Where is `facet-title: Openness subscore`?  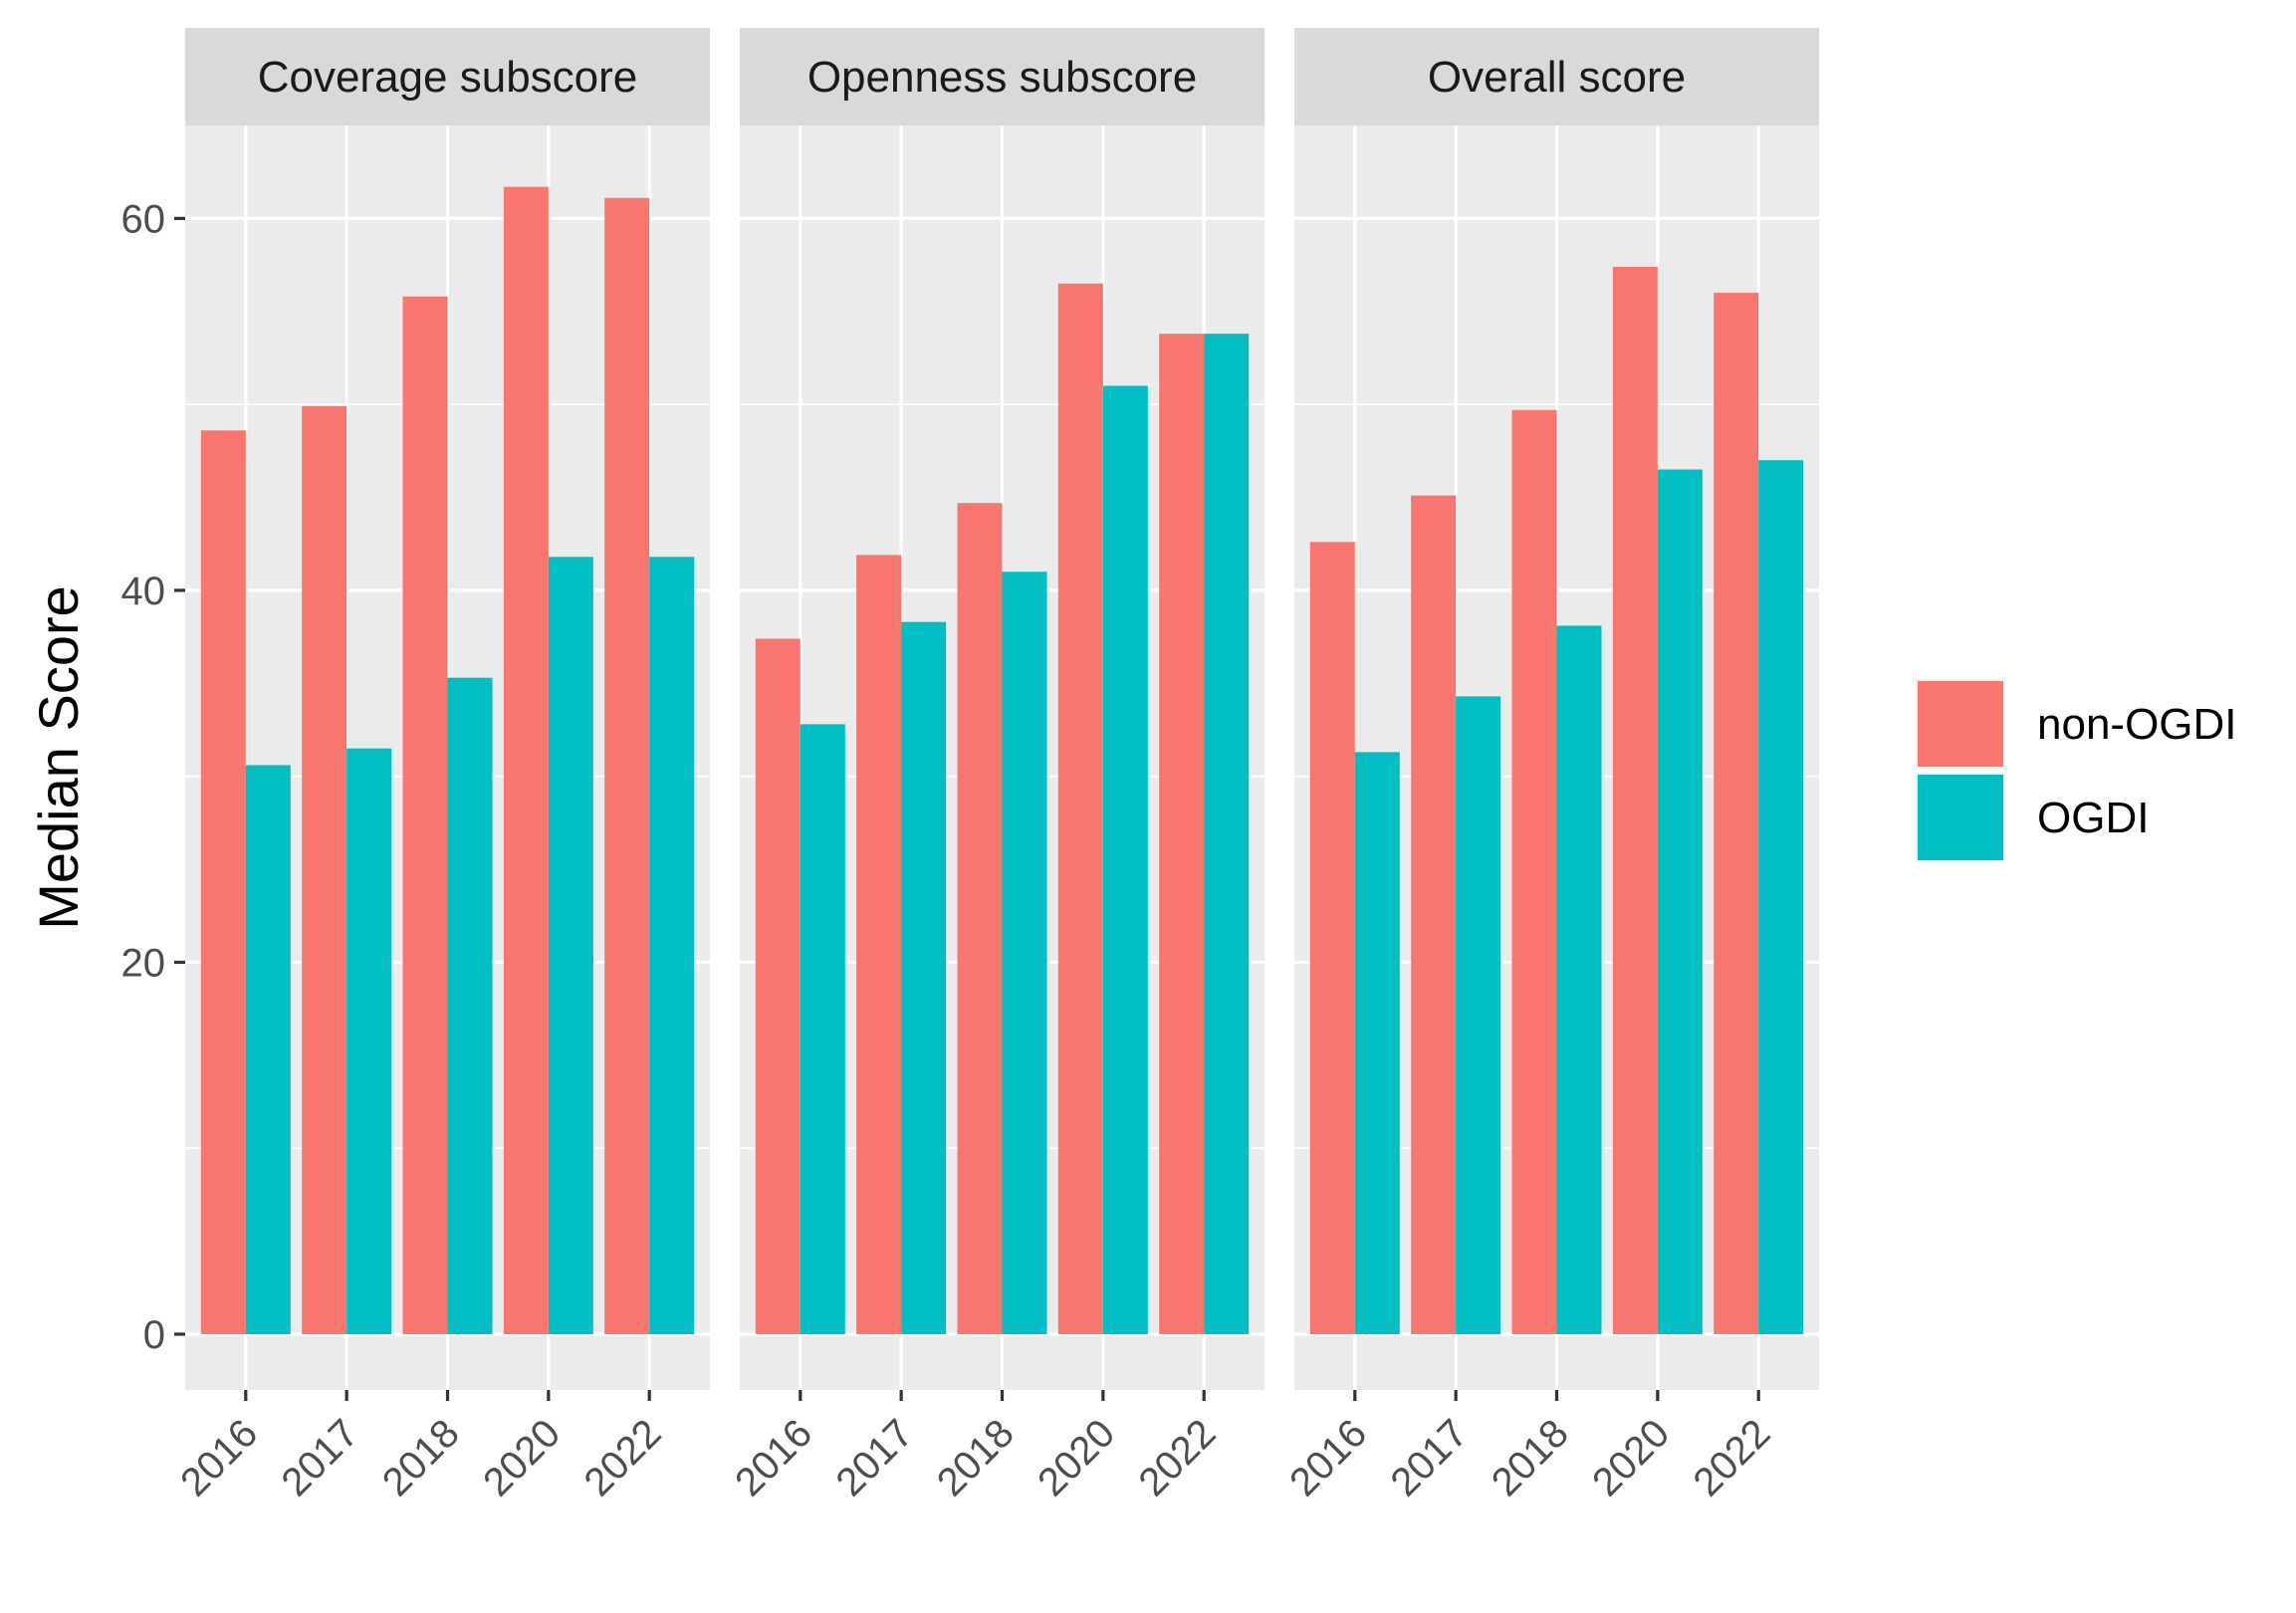
facet-title: Openness subscore is located at coordinates (1002, 77).